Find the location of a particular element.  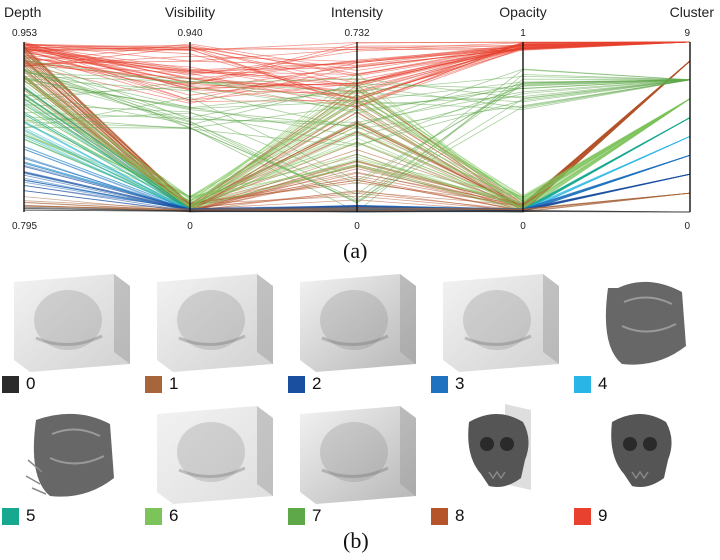

cluster-label: 6 is located at coordinates (174, 515).